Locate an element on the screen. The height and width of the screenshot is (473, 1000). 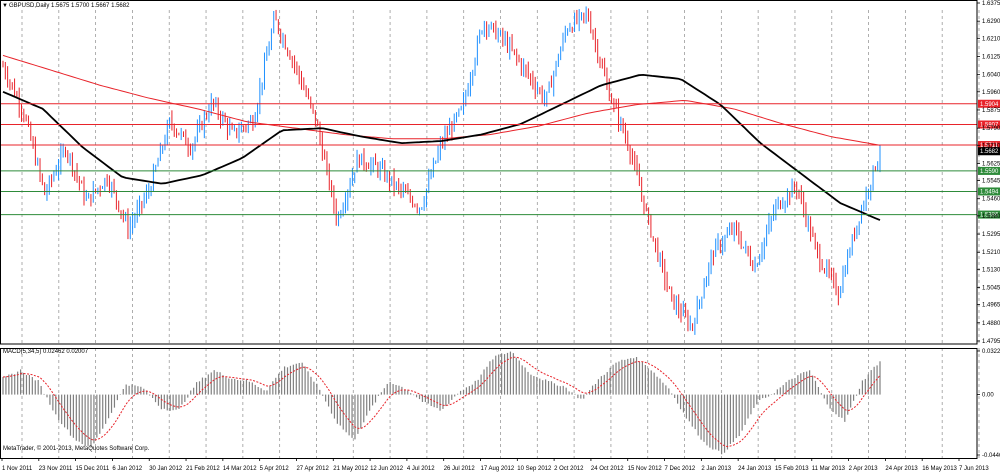
y-tick-label: 1.6210 is located at coordinates (991, 39).